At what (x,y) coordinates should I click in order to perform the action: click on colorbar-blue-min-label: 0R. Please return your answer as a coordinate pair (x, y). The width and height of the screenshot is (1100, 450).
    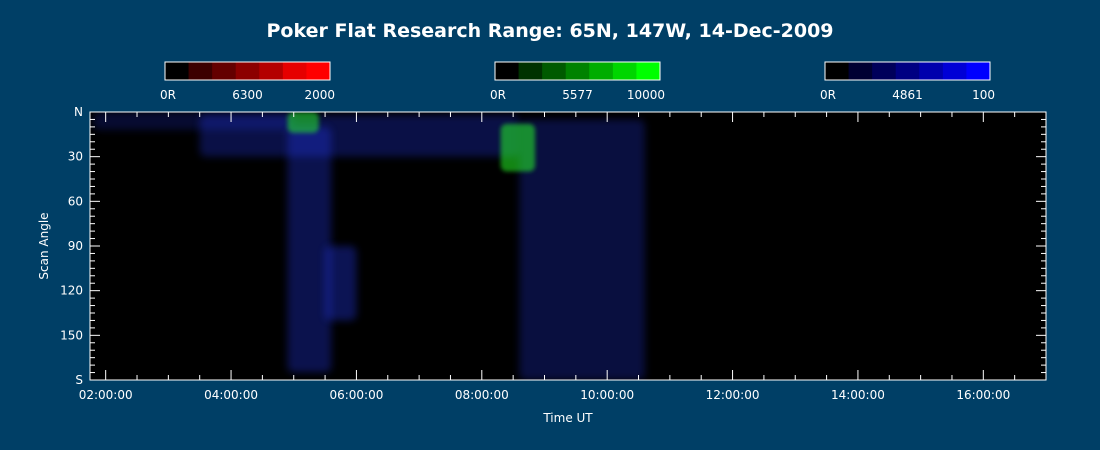
    Looking at the image, I should click on (828, 95).